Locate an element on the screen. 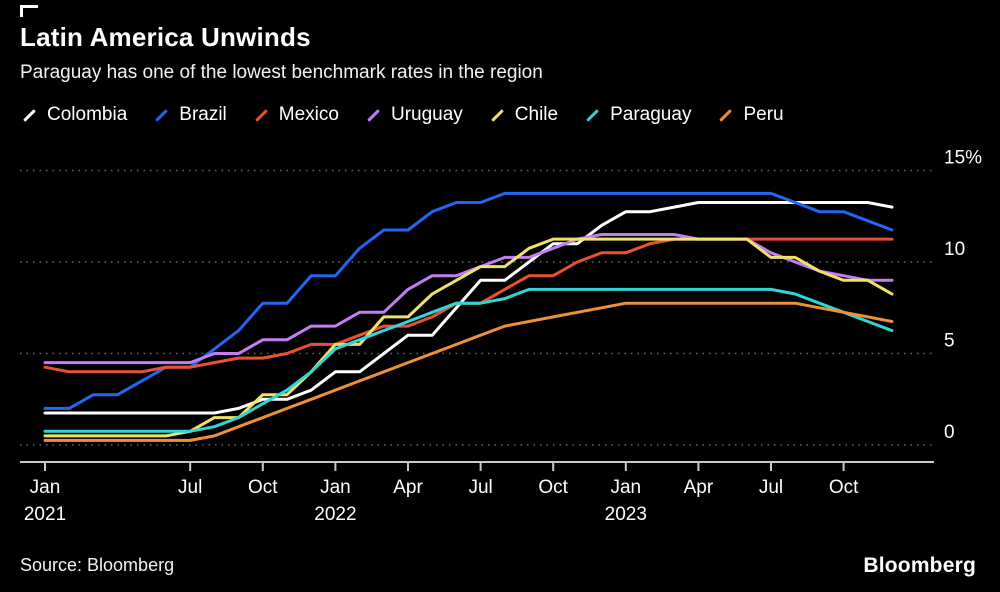  y-axis-label: 15% is located at coordinates (963, 158).